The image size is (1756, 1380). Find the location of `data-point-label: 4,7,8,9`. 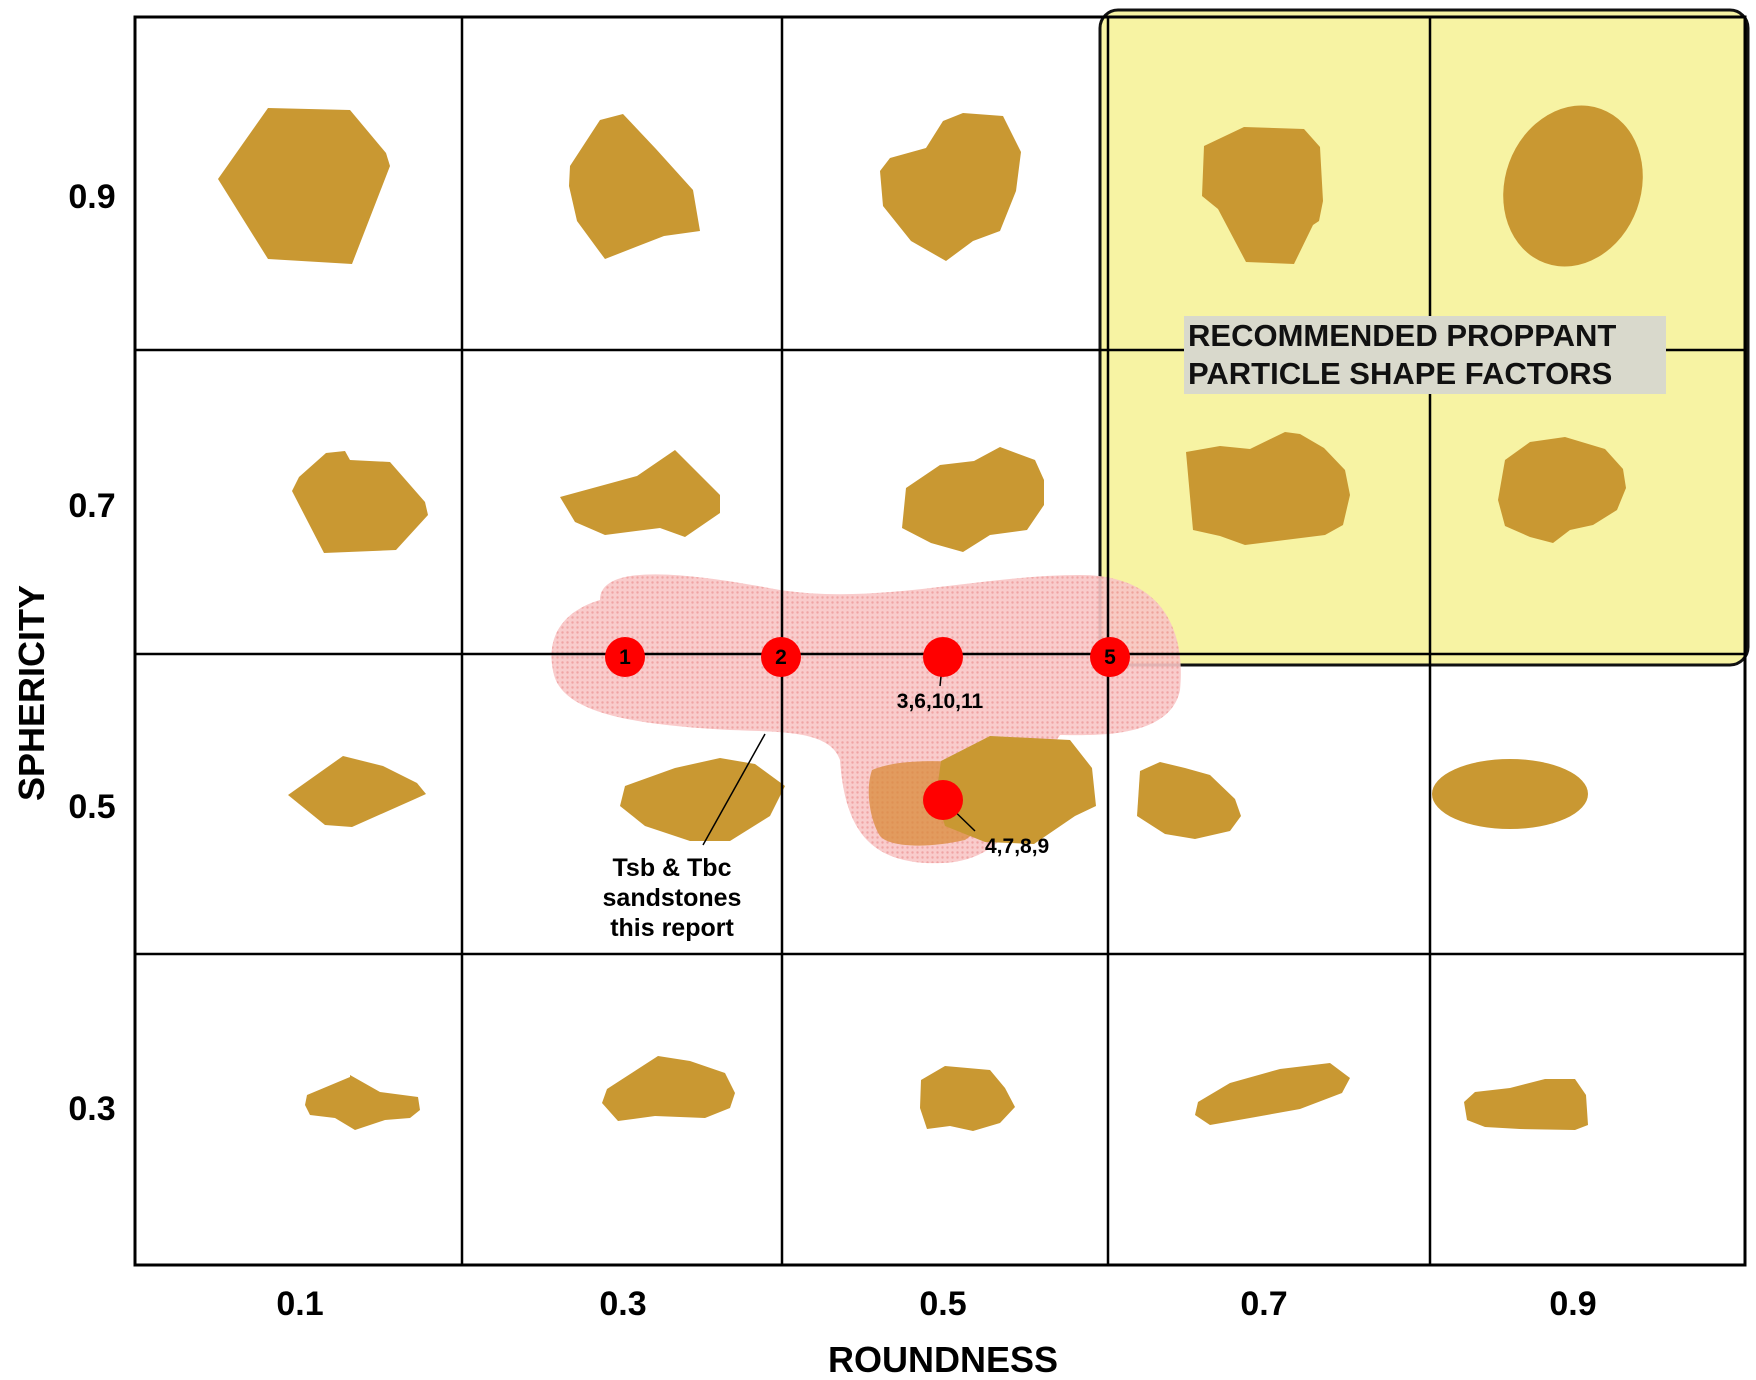

data-point-label: 4,7,8,9 is located at coordinates (1017, 846).